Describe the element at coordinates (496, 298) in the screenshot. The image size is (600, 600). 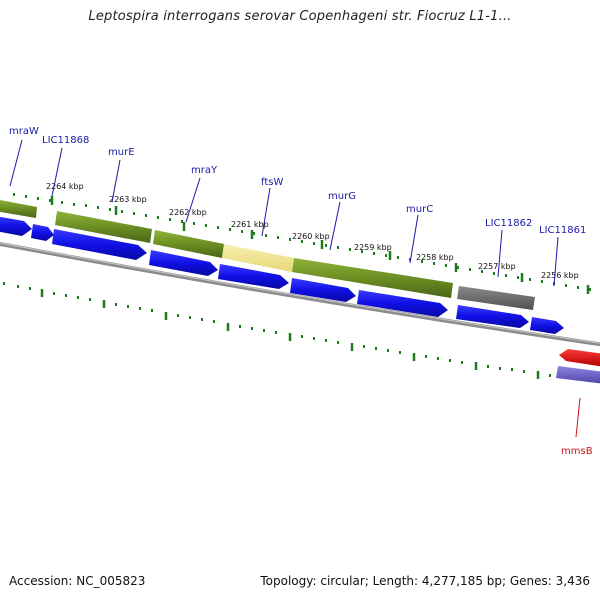
I see `cog-segment-grey` at that location.